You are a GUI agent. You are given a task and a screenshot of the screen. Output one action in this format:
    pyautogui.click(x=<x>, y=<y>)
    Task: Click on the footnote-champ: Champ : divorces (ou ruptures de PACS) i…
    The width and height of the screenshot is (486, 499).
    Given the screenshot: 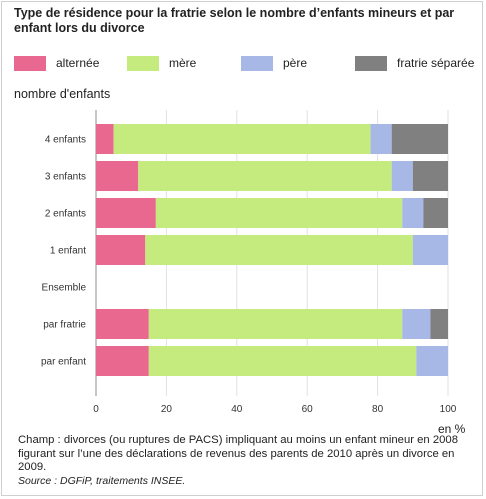 What is the action you would take?
    pyautogui.click(x=238, y=454)
    